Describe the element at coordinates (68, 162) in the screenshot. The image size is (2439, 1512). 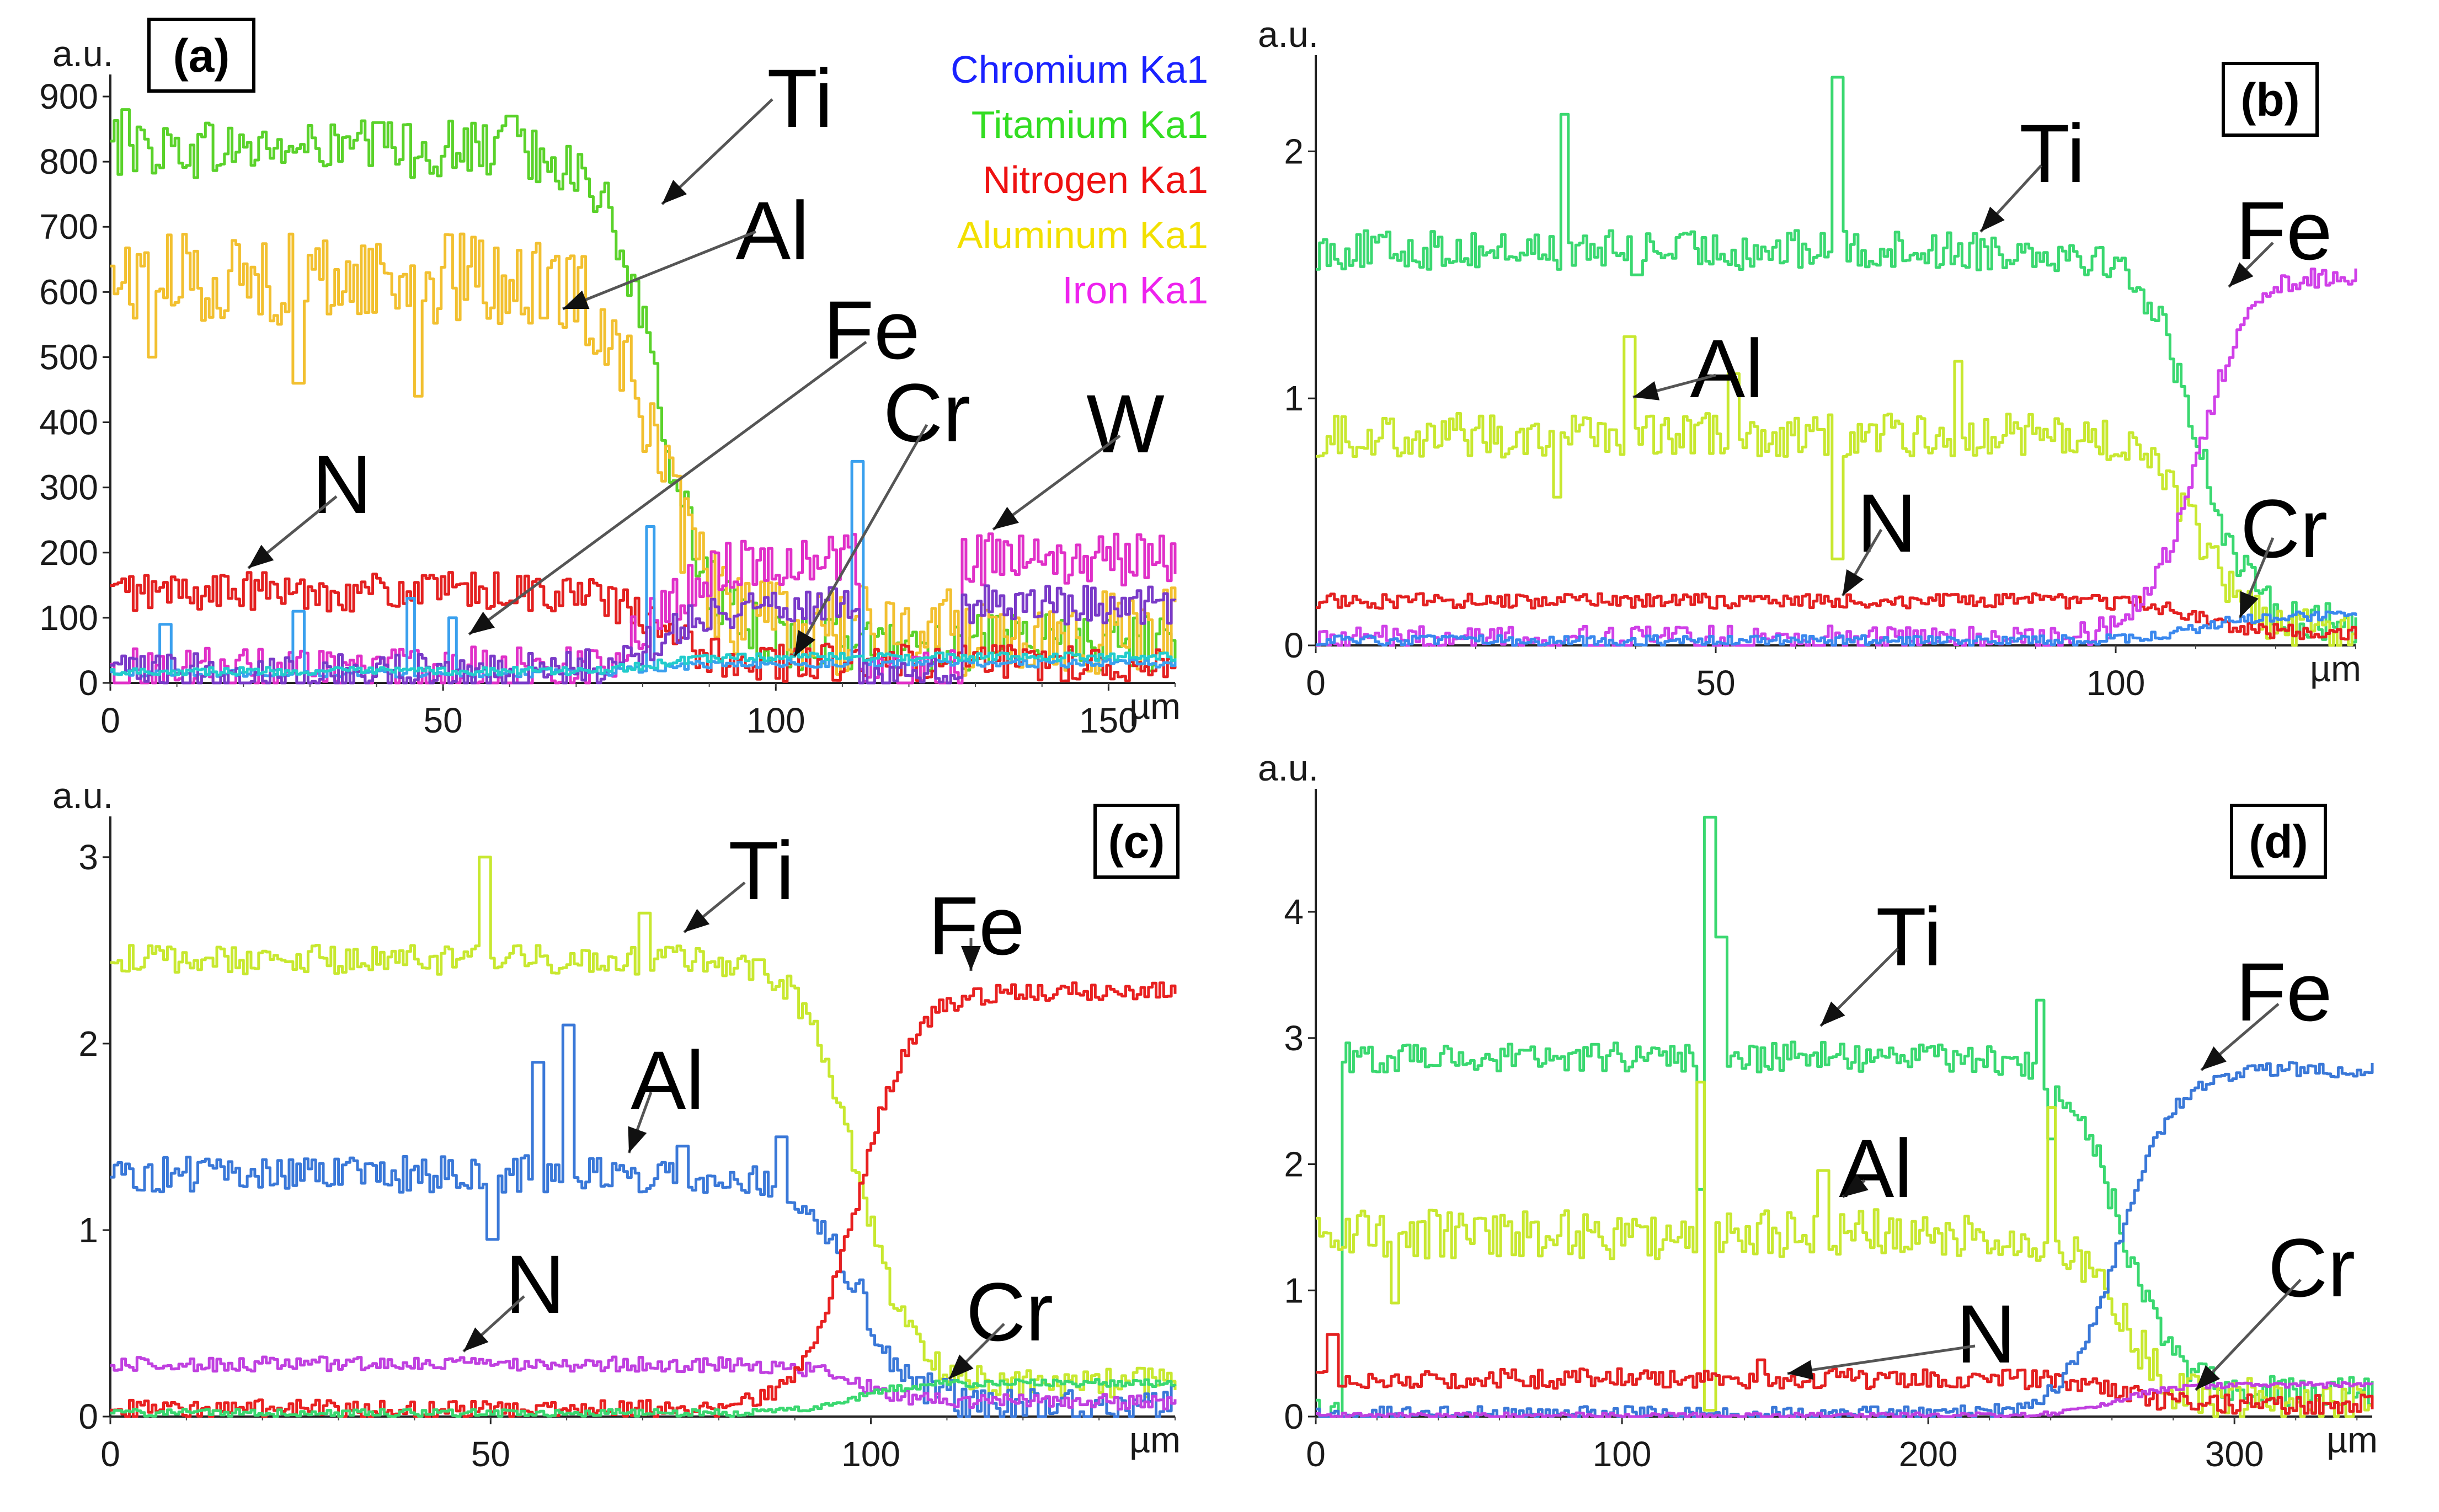
I see `y-tick-label: 800` at that location.